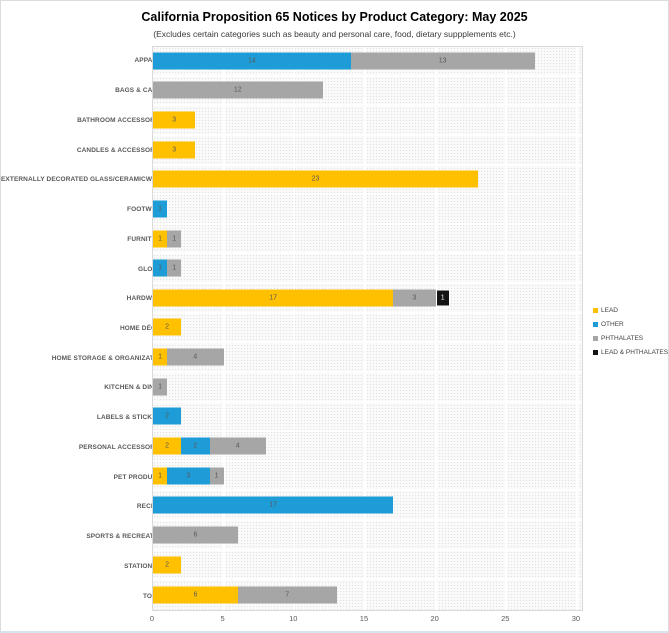  I want to click on legend: LEAD OTHER PHTHALATES LEAD & PHTHALATES, so click(630, 331).